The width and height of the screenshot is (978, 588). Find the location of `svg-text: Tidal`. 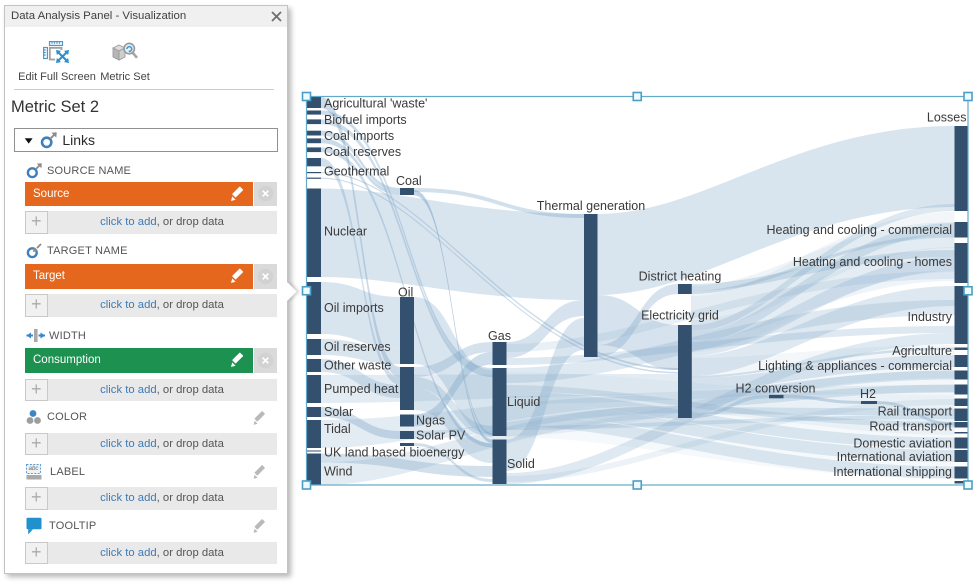

svg-text: Tidal is located at coordinates (337, 429).